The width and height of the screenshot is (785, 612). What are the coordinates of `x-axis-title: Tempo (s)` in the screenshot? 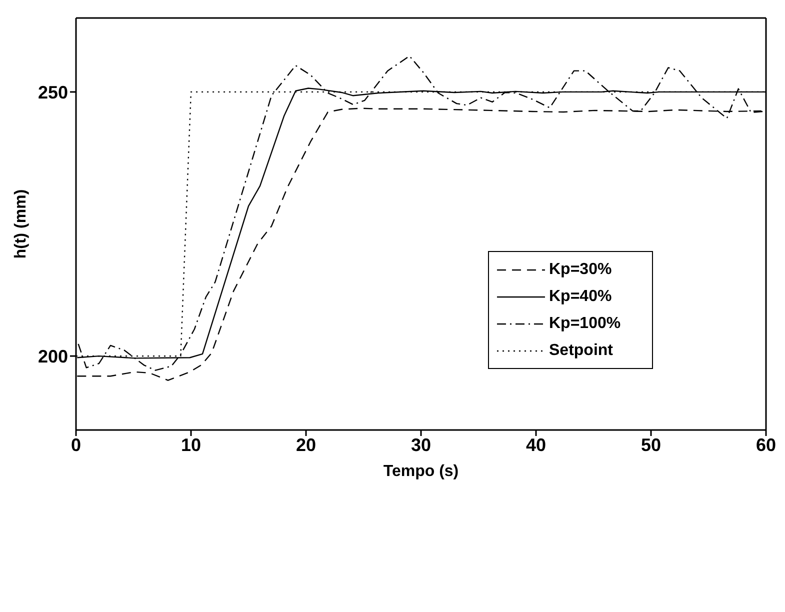 It's located at (421, 471).